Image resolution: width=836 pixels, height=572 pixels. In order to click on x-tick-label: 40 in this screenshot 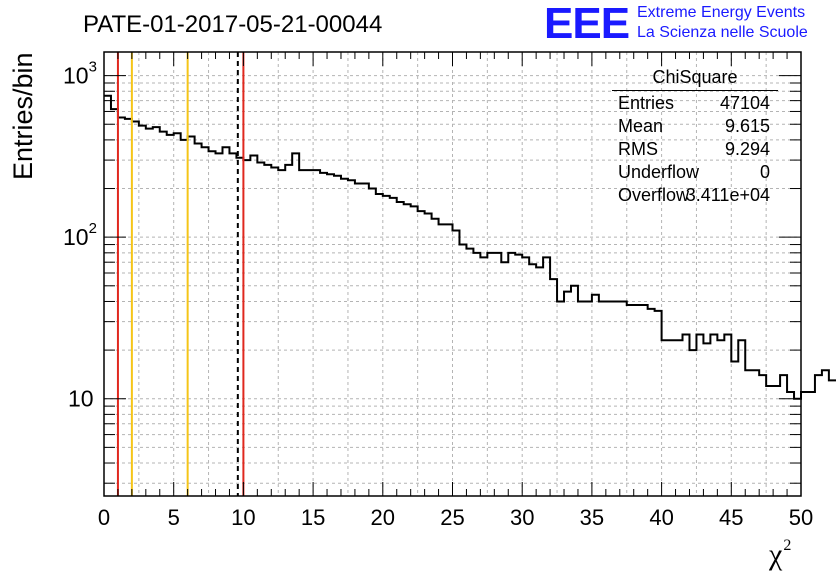, I will do `click(661, 517)`.